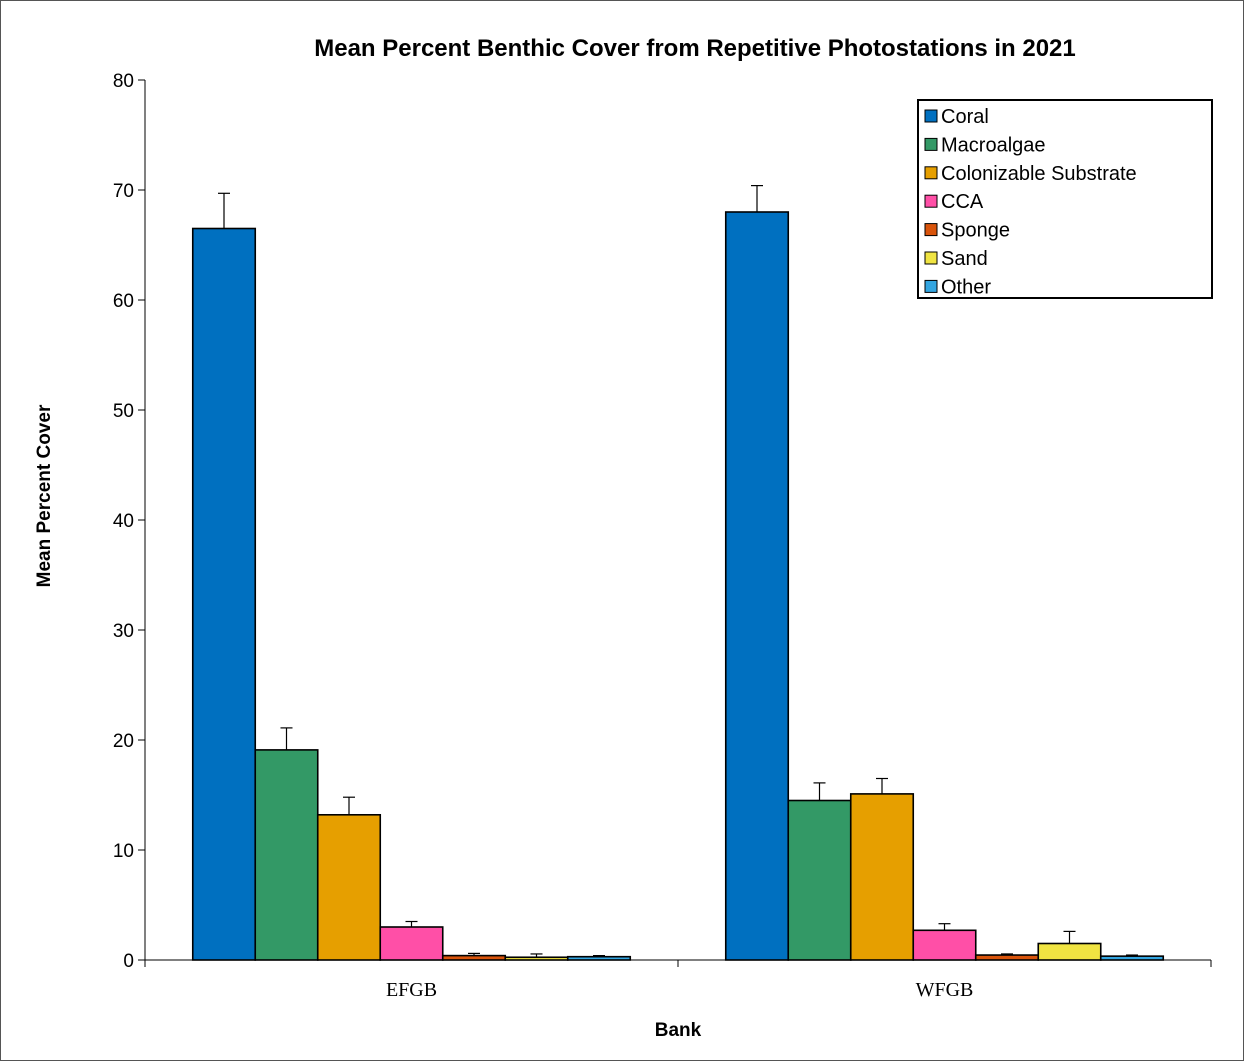 The width and height of the screenshot is (1244, 1061). Describe the element at coordinates (128, 961) in the screenshot. I see `y-tick-label: 0` at that location.